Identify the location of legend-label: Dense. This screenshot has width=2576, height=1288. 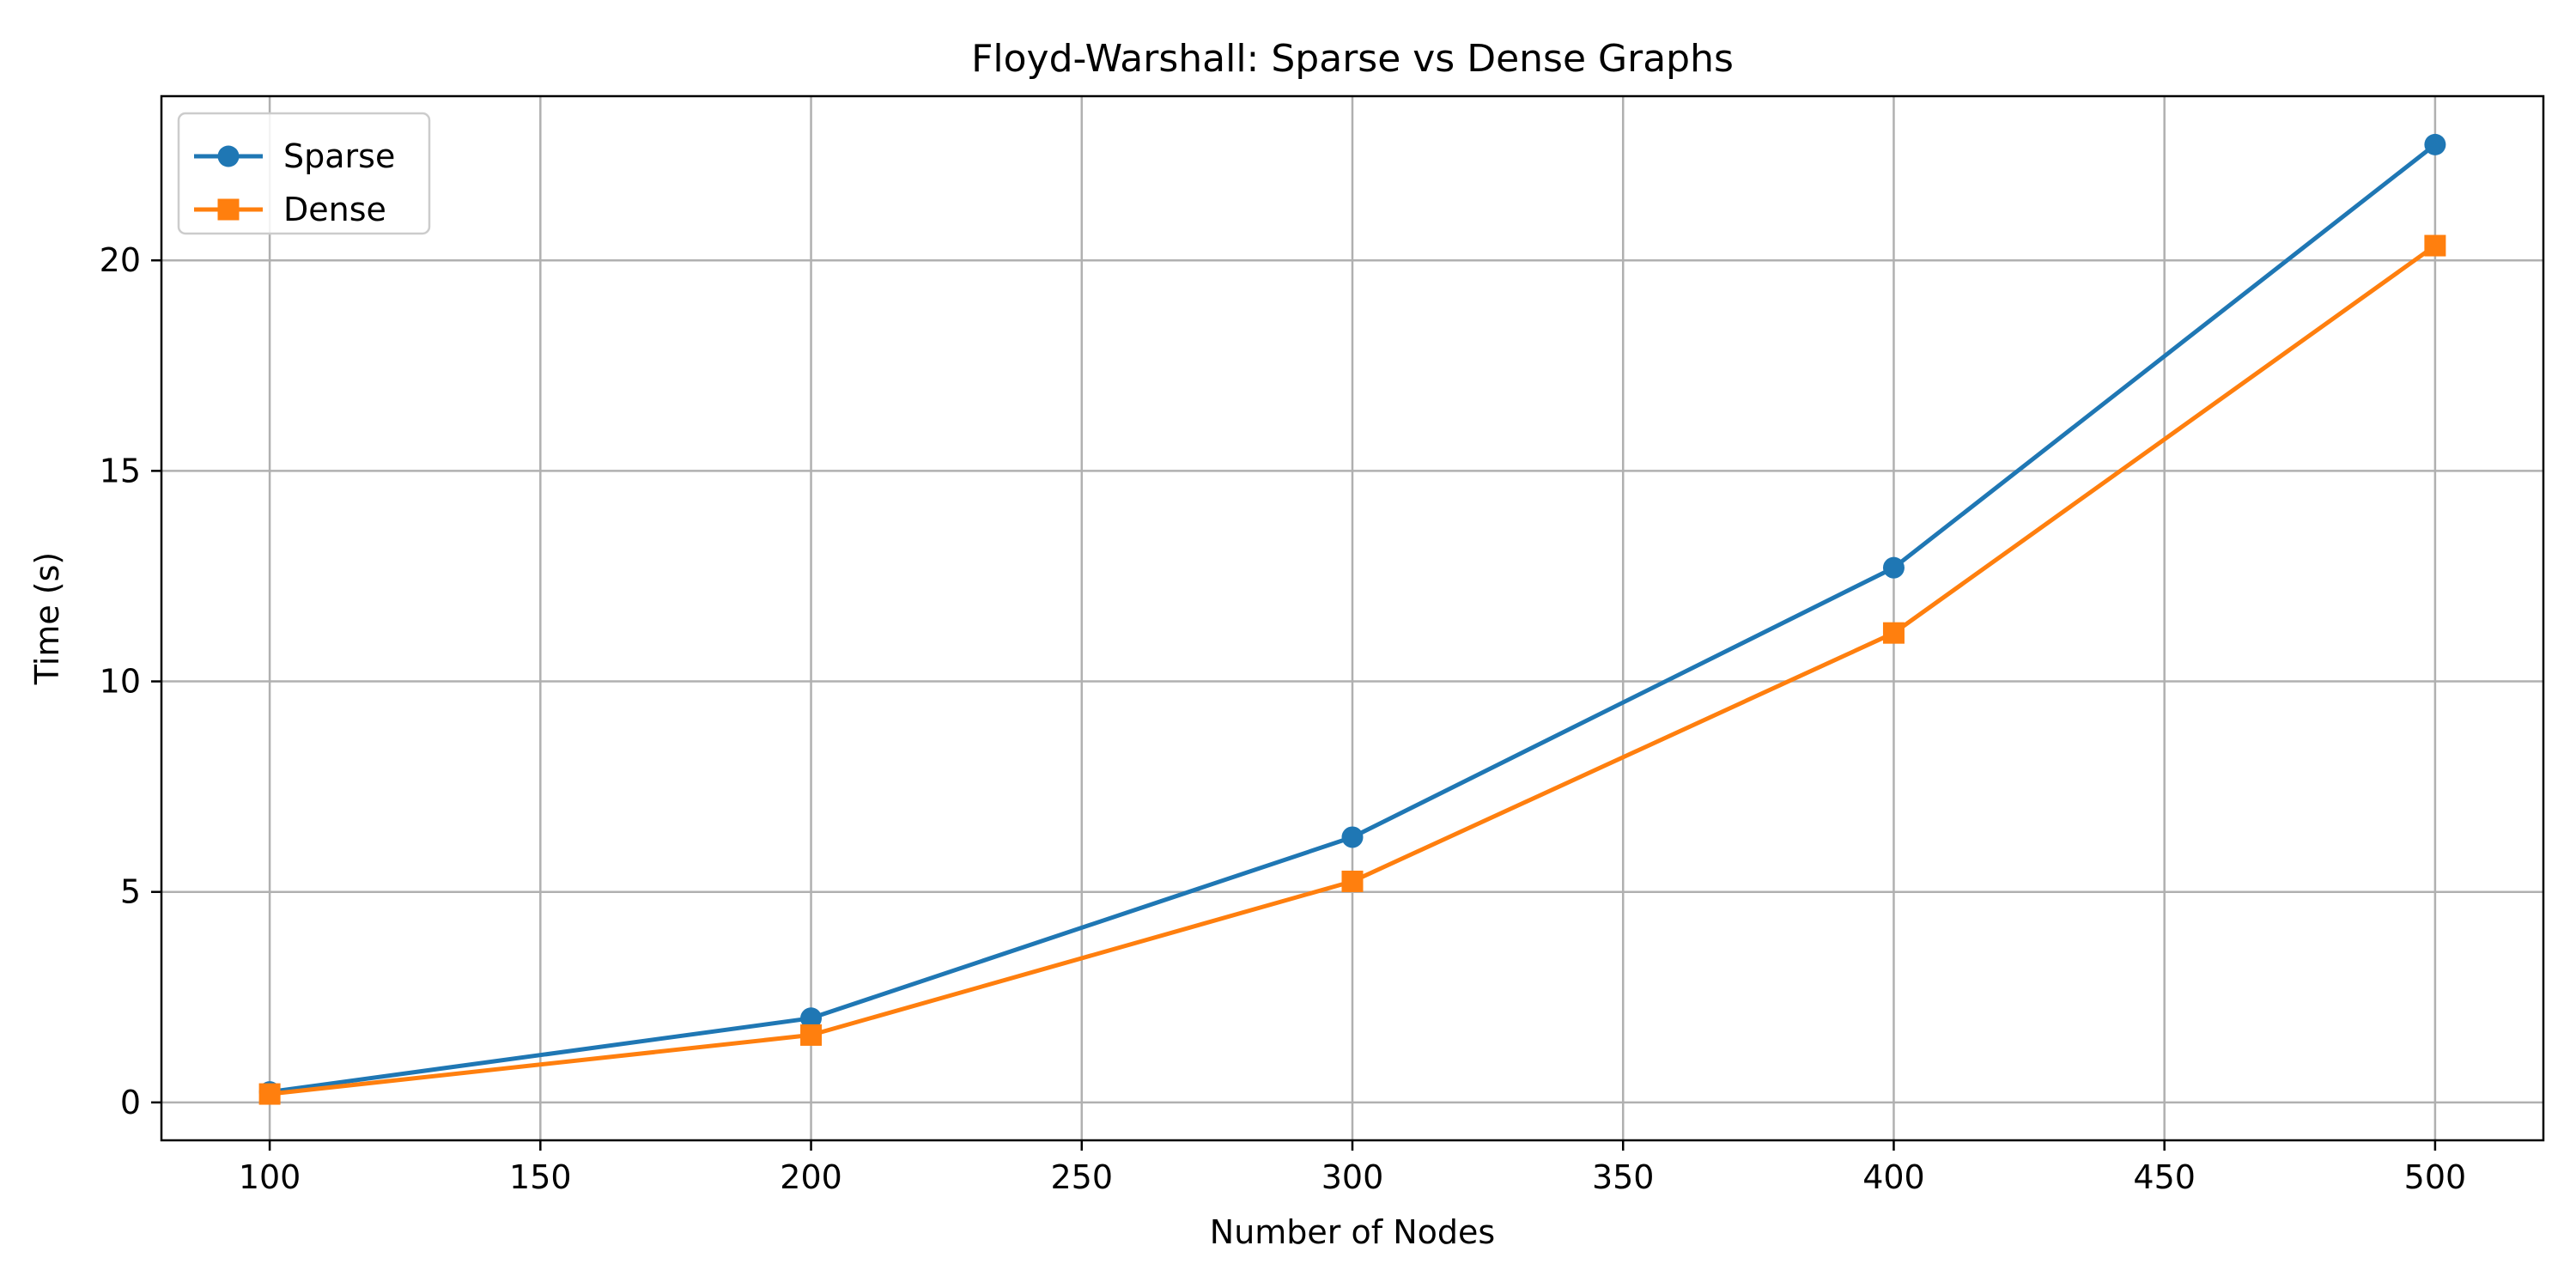
(334, 209).